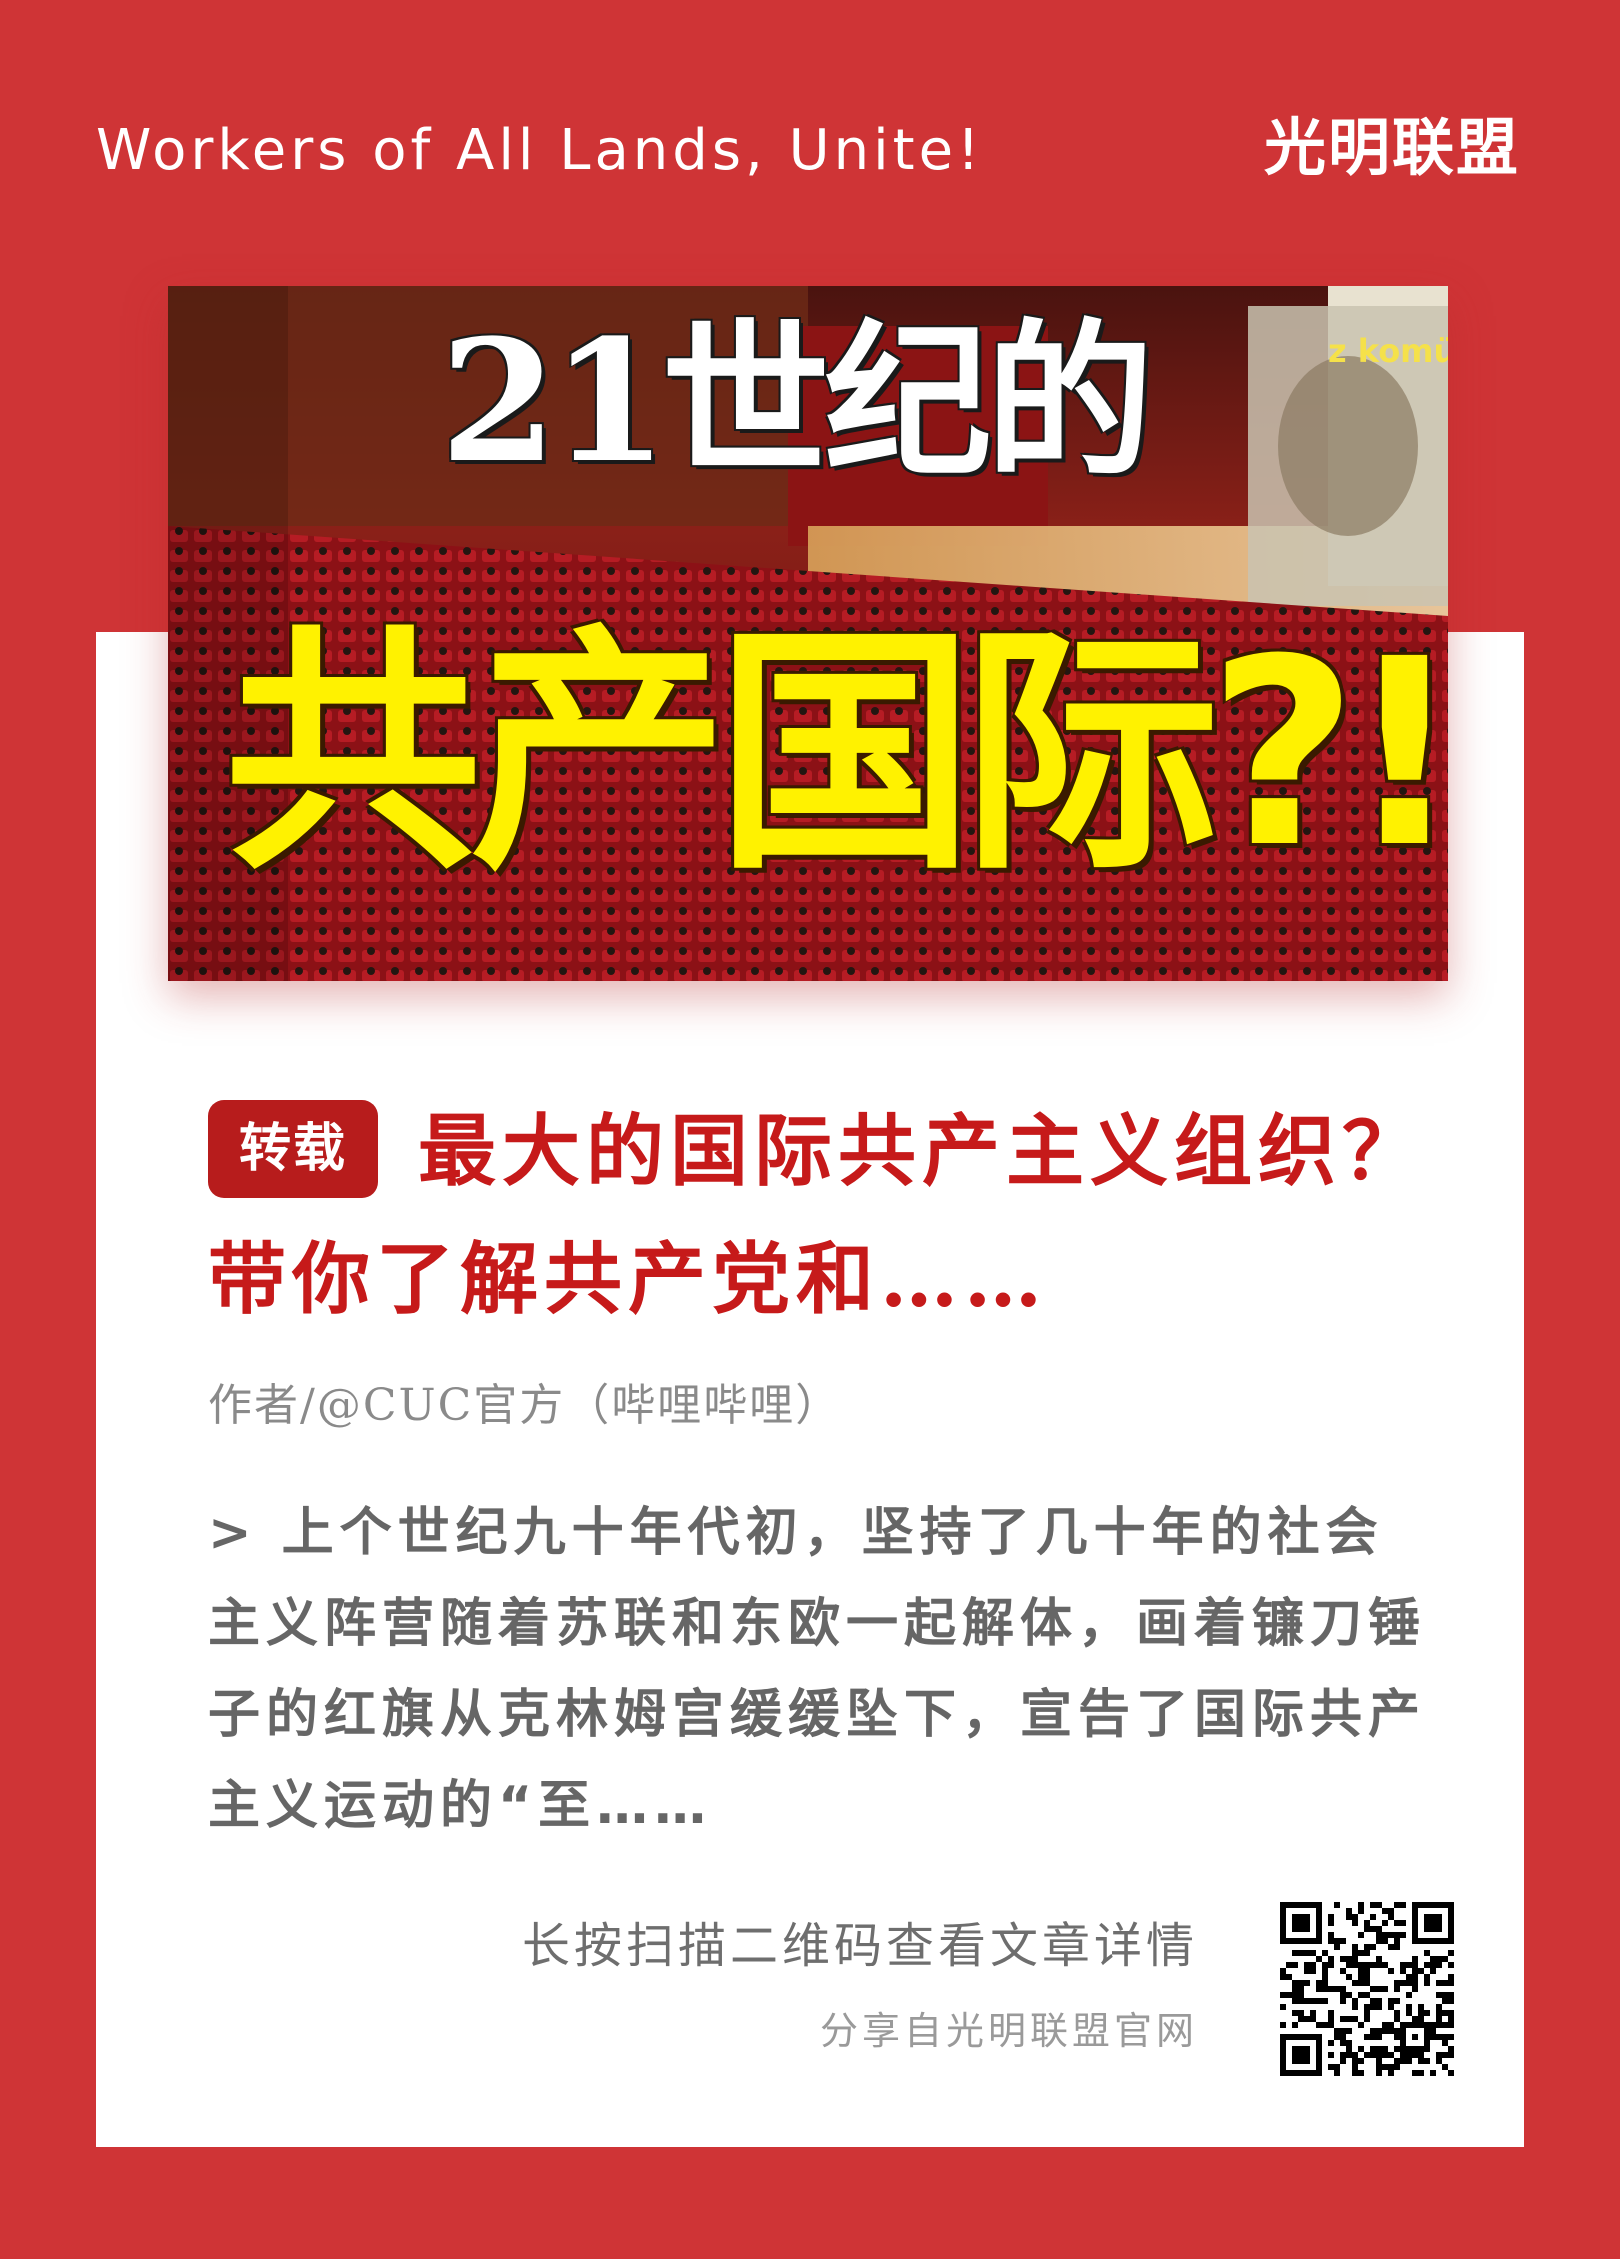 This screenshot has width=1620, height=2259. I want to click on repost-badge: 转载, so click(293, 1149).